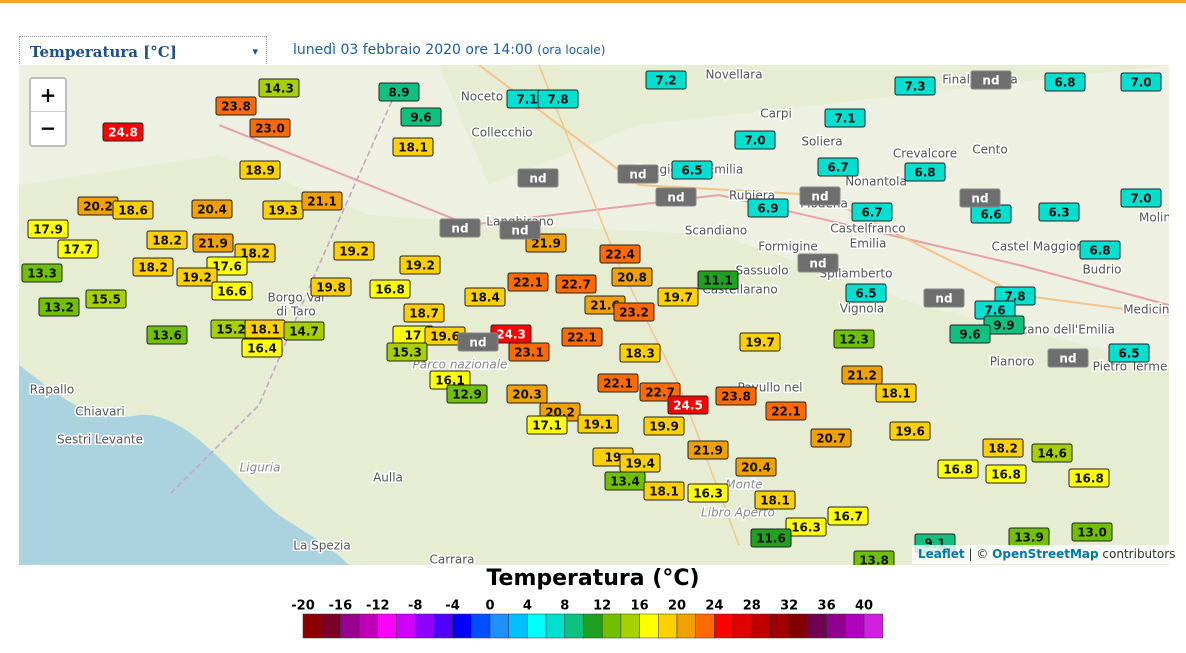 This screenshot has height=653, width=1186. I want to click on legend-tick-label: -20, so click(303, 606).